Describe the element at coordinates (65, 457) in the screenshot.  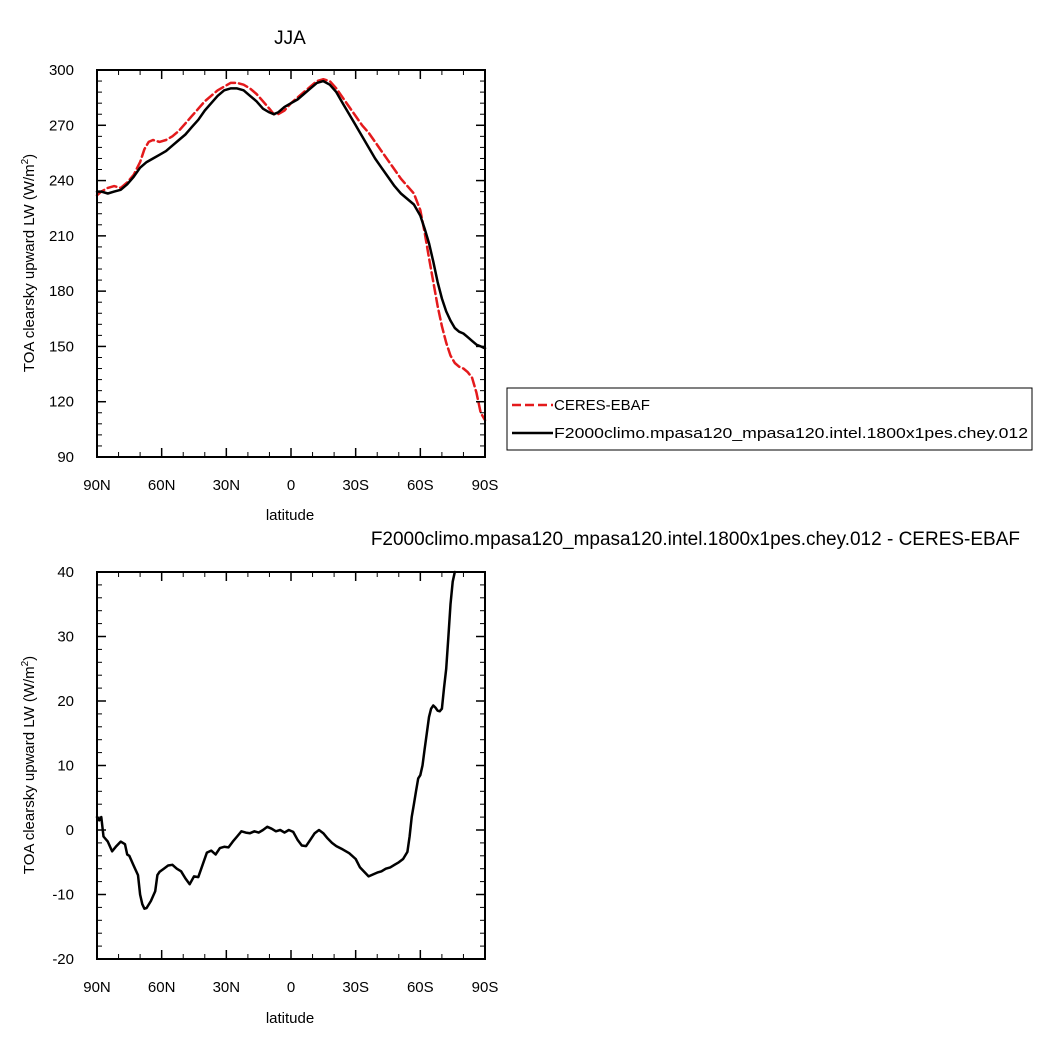
I see `chart0-y-tick-label-0: 90` at that location.